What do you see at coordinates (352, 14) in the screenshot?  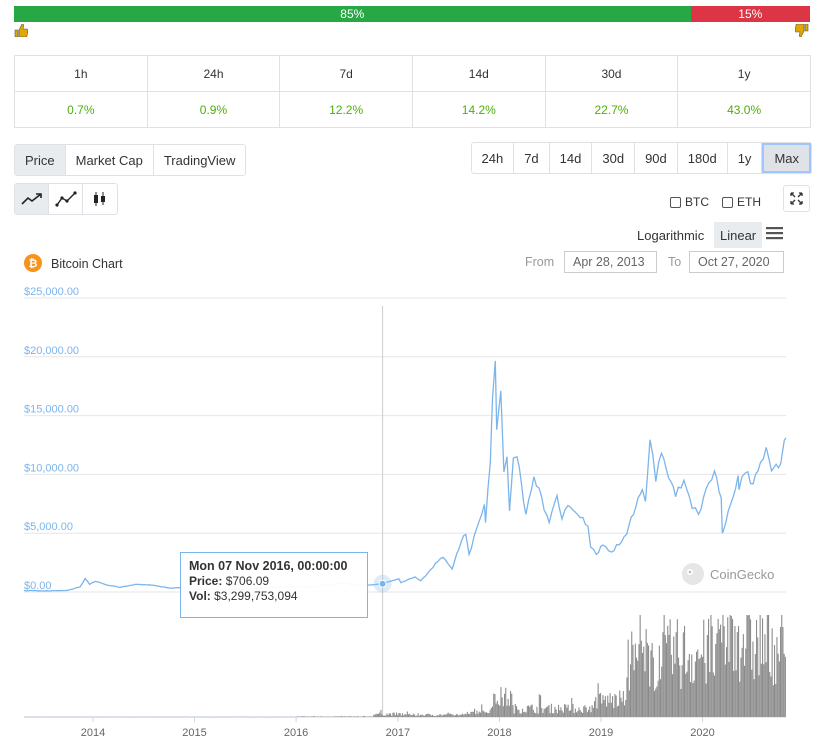 I see `sentiment-up-label: 85%` at bounding box center [352, 14].